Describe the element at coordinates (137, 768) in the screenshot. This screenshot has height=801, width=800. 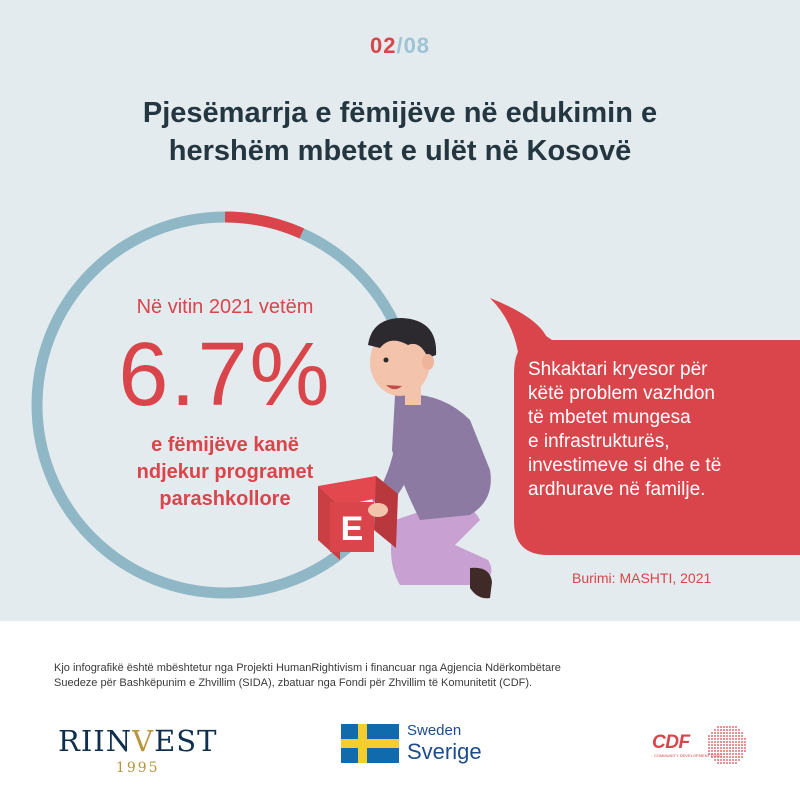
I see `riinvest-year: 1995` at that location.